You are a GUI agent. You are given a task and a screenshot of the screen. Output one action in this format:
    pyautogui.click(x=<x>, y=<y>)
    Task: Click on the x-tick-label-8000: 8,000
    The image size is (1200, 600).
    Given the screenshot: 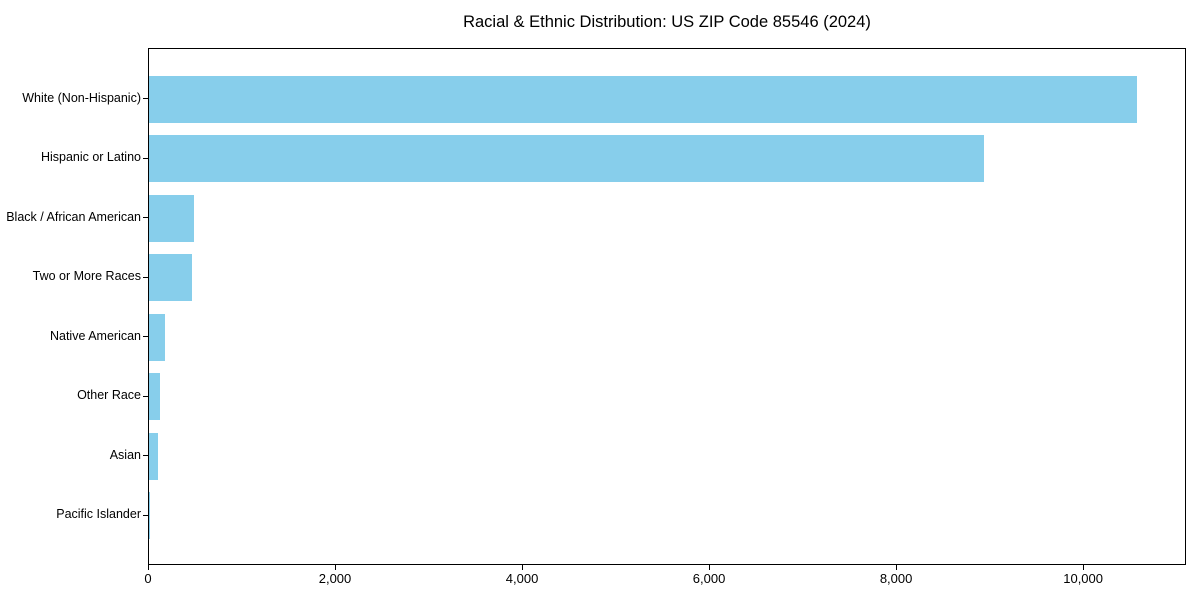 What is the action you would take?
    pyautogui.click(x=896, y=578)
    